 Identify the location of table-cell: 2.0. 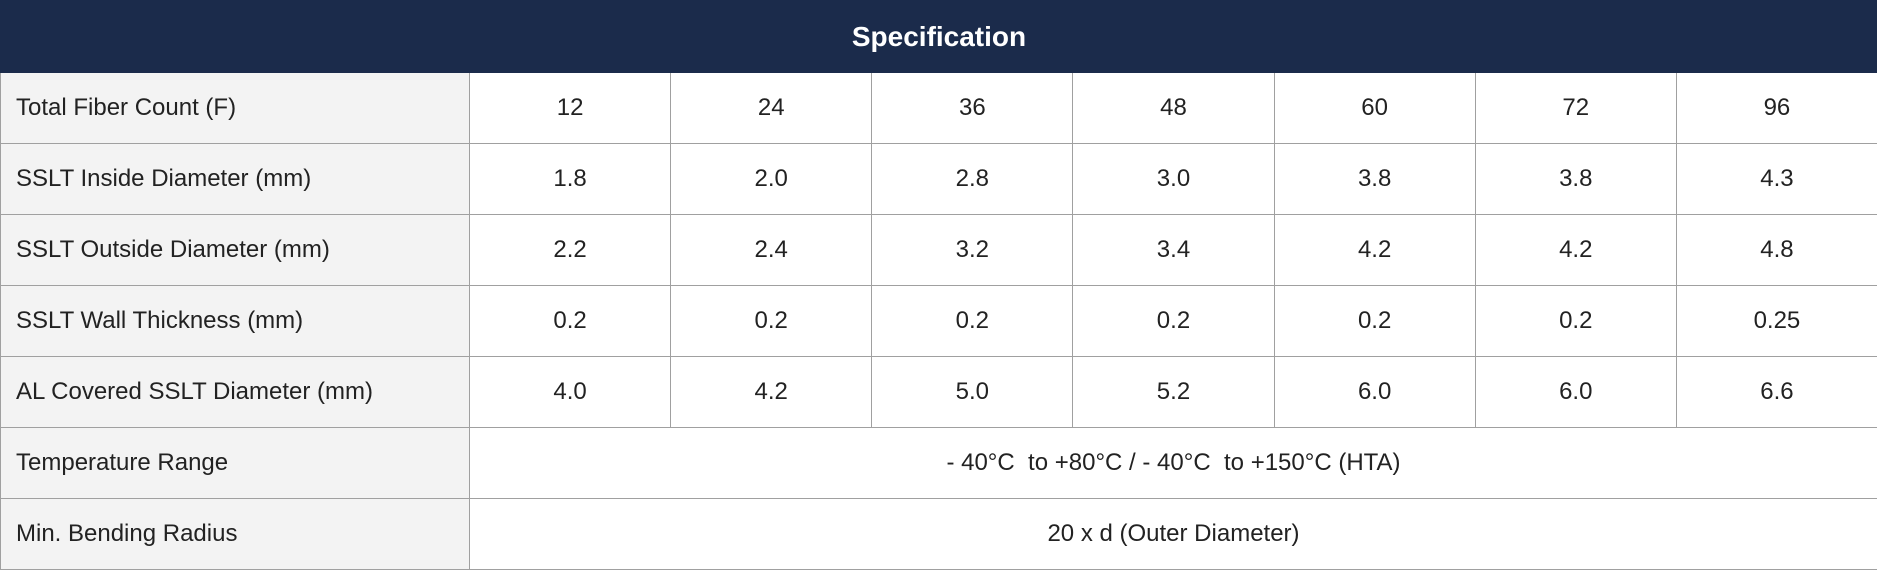
(771, 179).